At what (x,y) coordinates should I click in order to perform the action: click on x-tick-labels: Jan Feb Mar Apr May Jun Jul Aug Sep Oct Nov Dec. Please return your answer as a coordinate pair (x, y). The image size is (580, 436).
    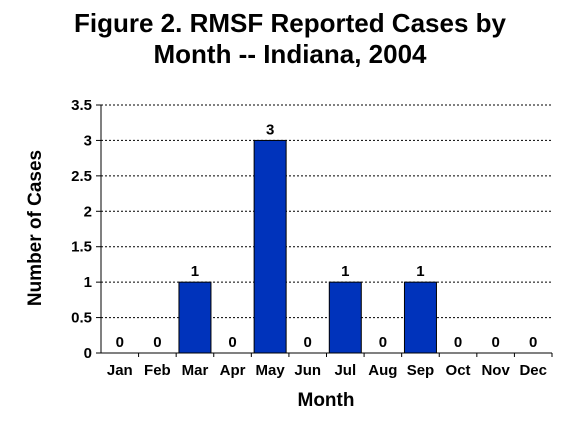
    Looking at the image, I should click on (327, 370).